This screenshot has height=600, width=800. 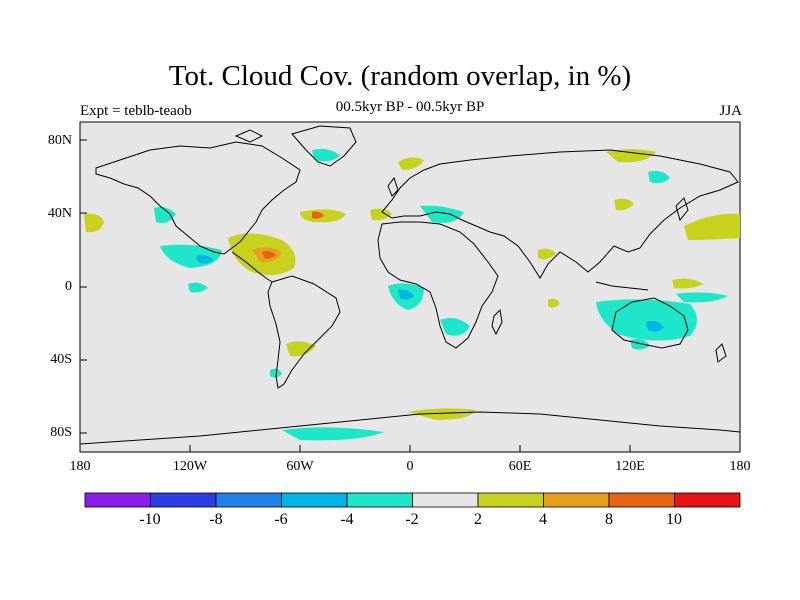 I want to click on anomaly-indian-ocean-positive, so click(x=554, y=303).